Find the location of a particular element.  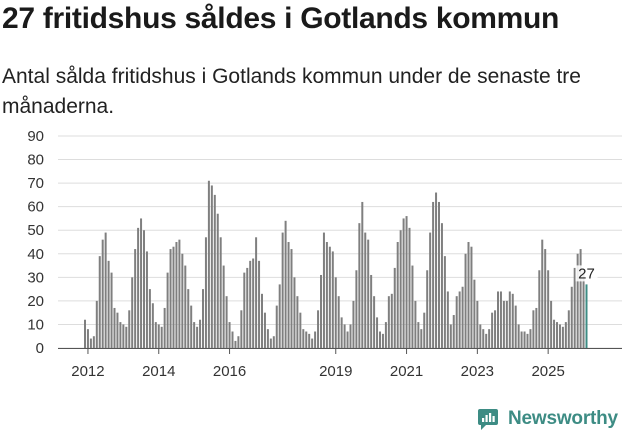

y-tick-label: 30 is located at coordinates (35, 277).